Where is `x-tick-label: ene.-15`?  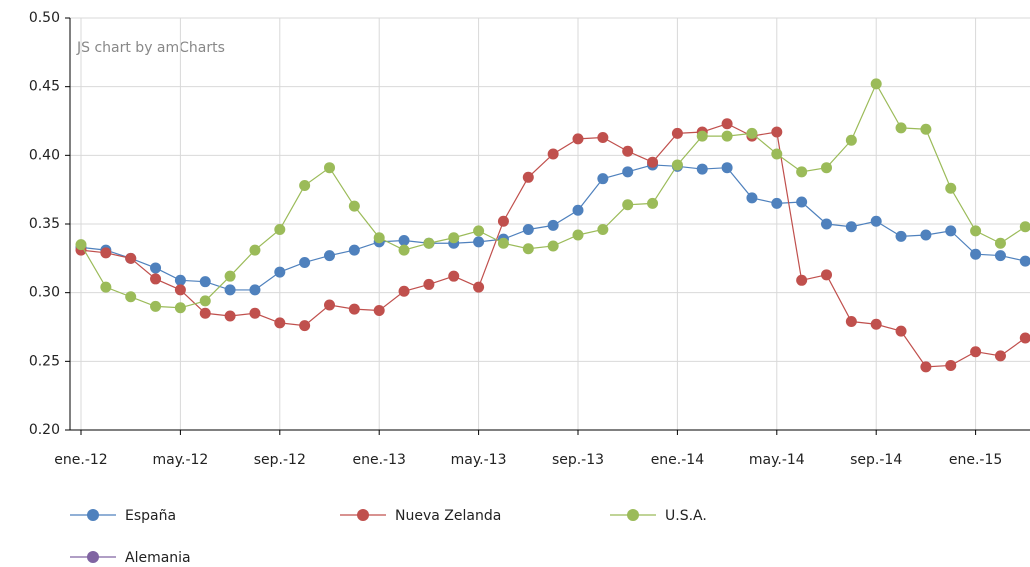 x-tick-label: ene.-15 is located at coordinates (975, 460).